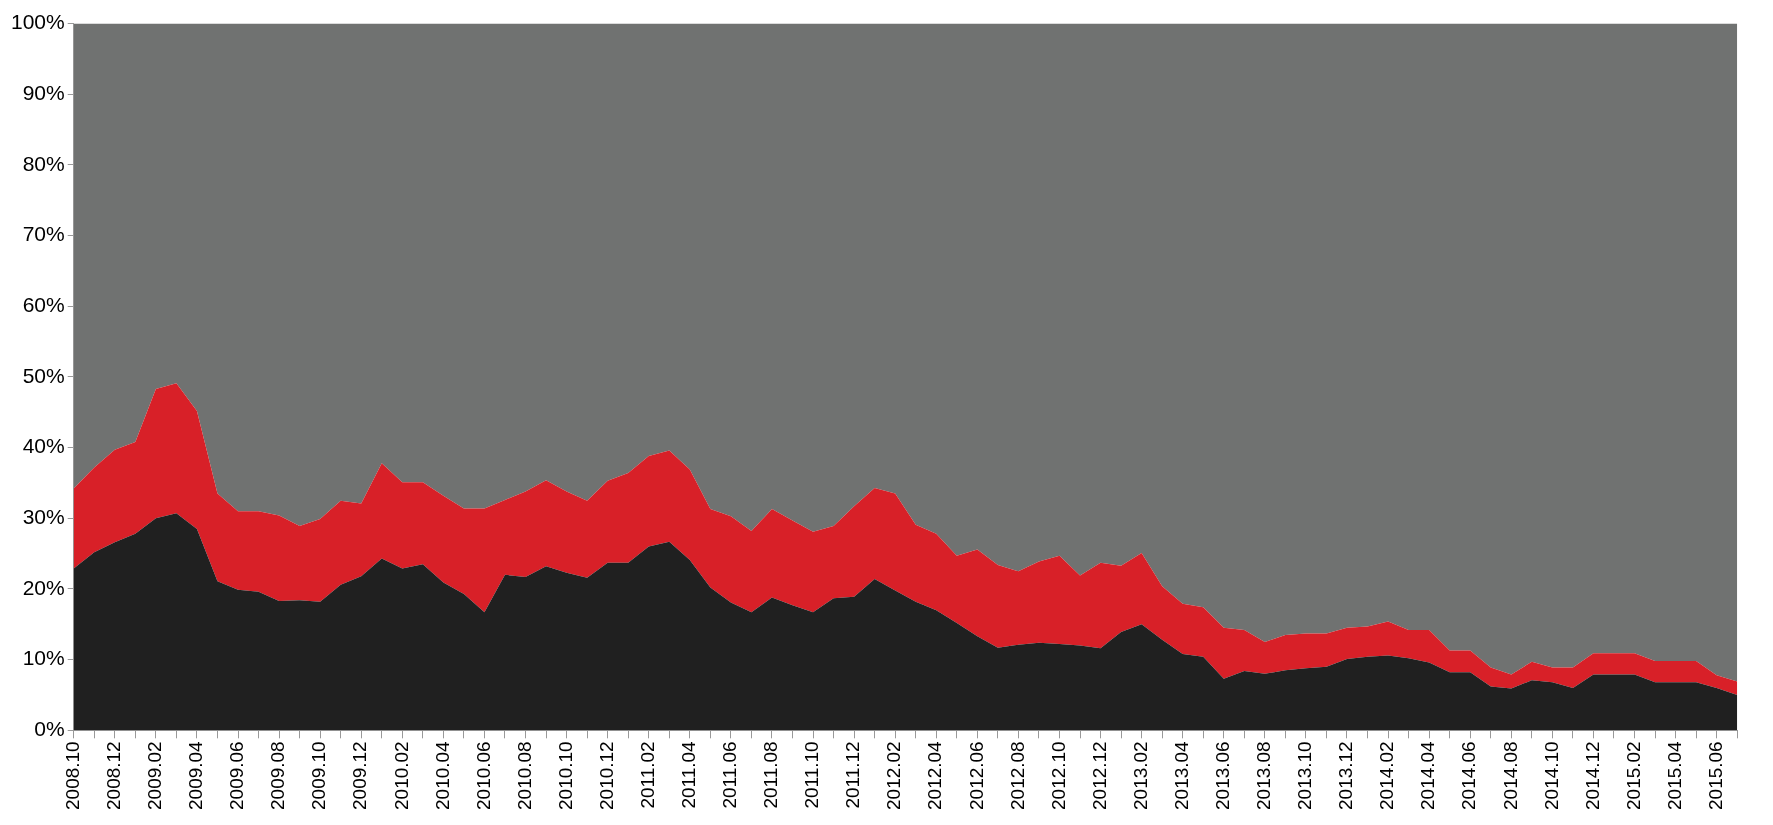  I want to click on x-tick-label: 2012.10, so click(1058, 776).